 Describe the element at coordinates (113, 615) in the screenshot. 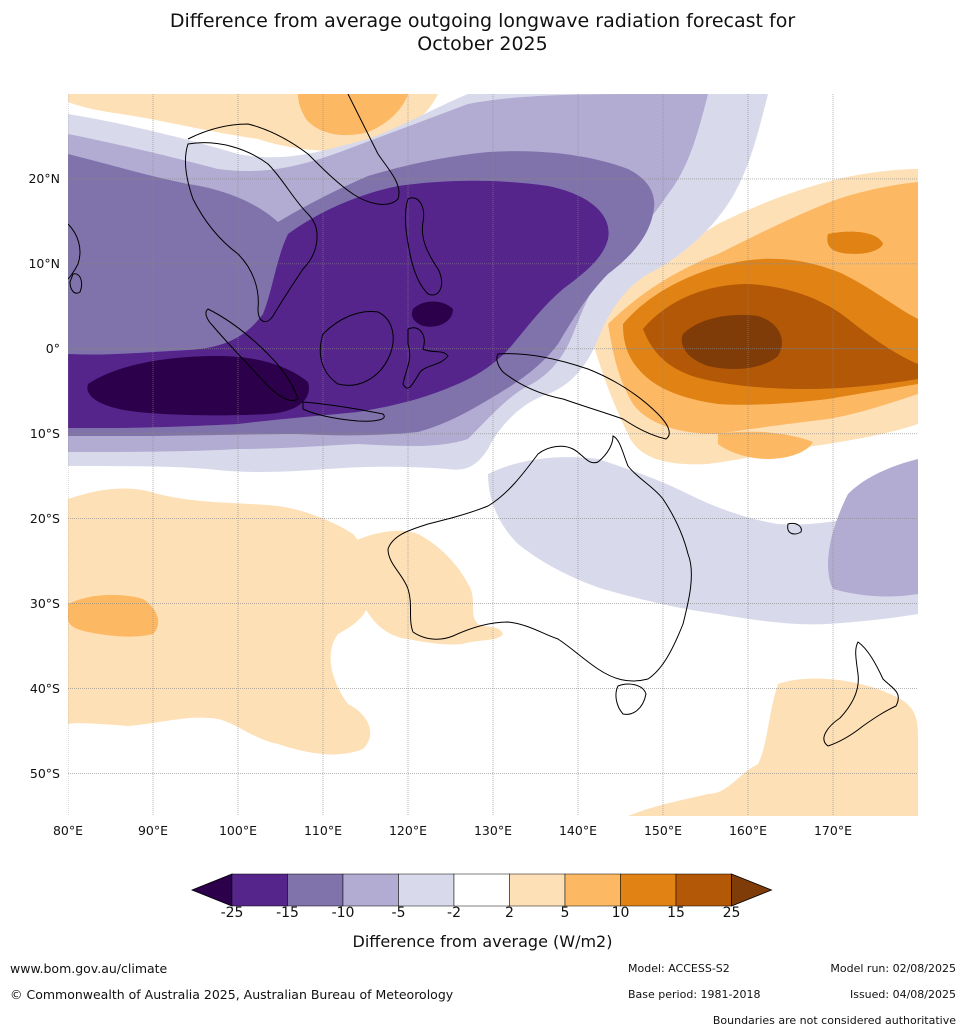

I see `contour-pos-5-10-indian-south` at that location.